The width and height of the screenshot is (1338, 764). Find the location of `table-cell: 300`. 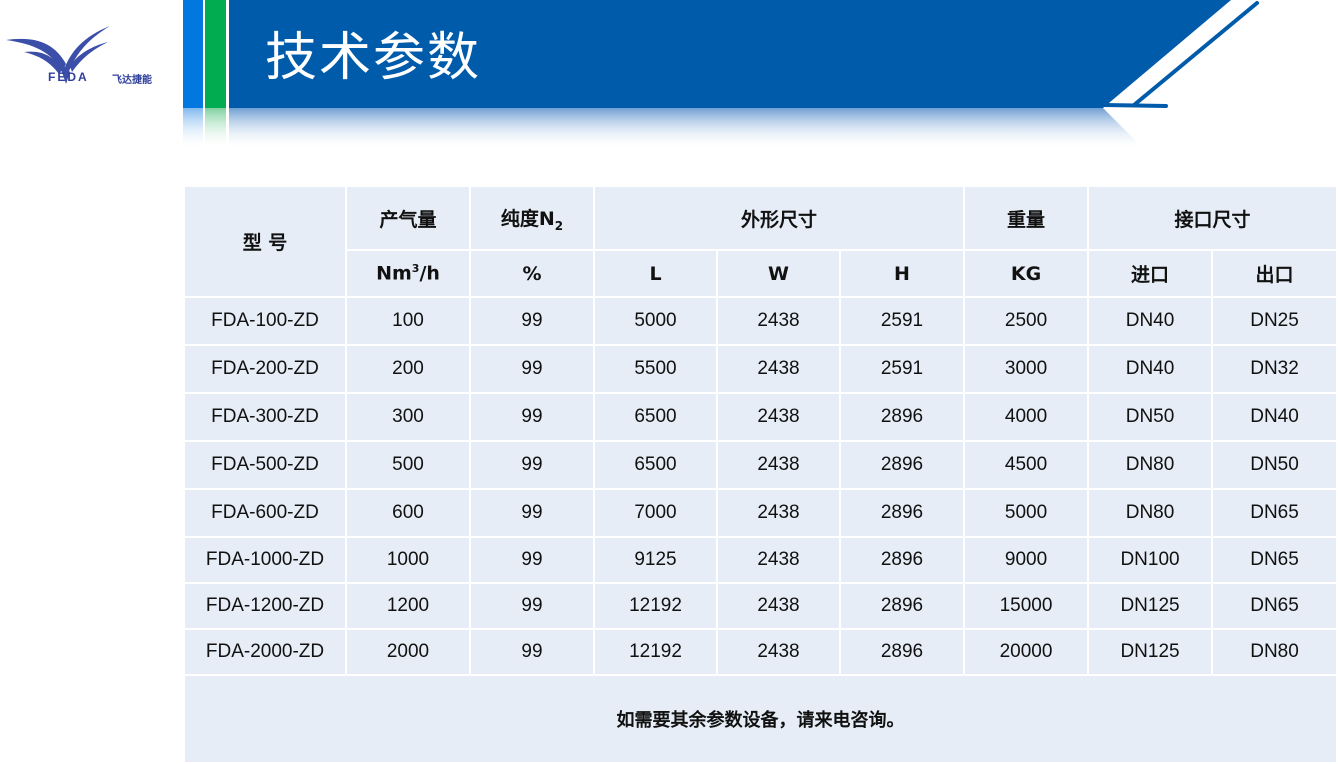

table-cell: 300 is located at coordinates (408, 417).